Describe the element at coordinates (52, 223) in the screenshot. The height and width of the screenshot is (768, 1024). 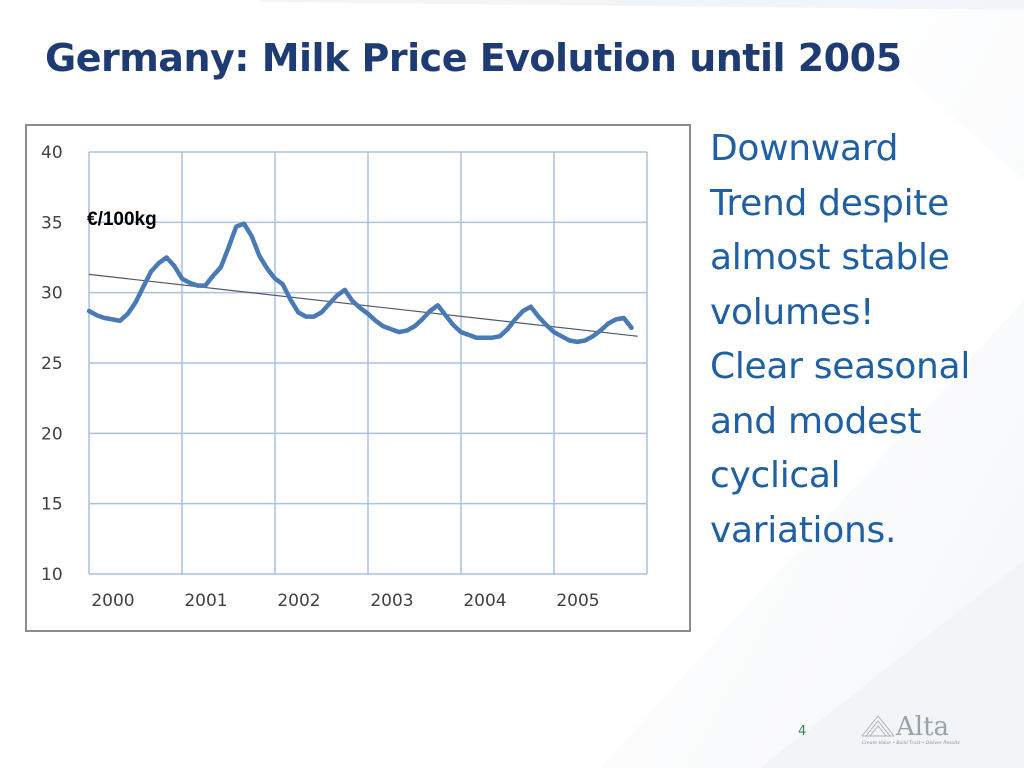
I see `y-tick-label: 35` at that location.